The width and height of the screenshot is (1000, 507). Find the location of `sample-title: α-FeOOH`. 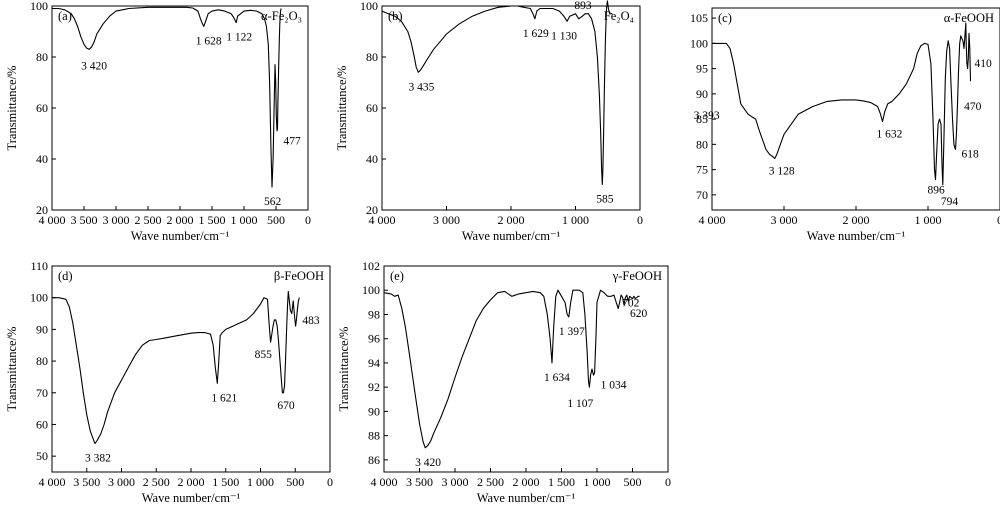

sample-title: α-FeOOH is located at coordinates (969, 18).